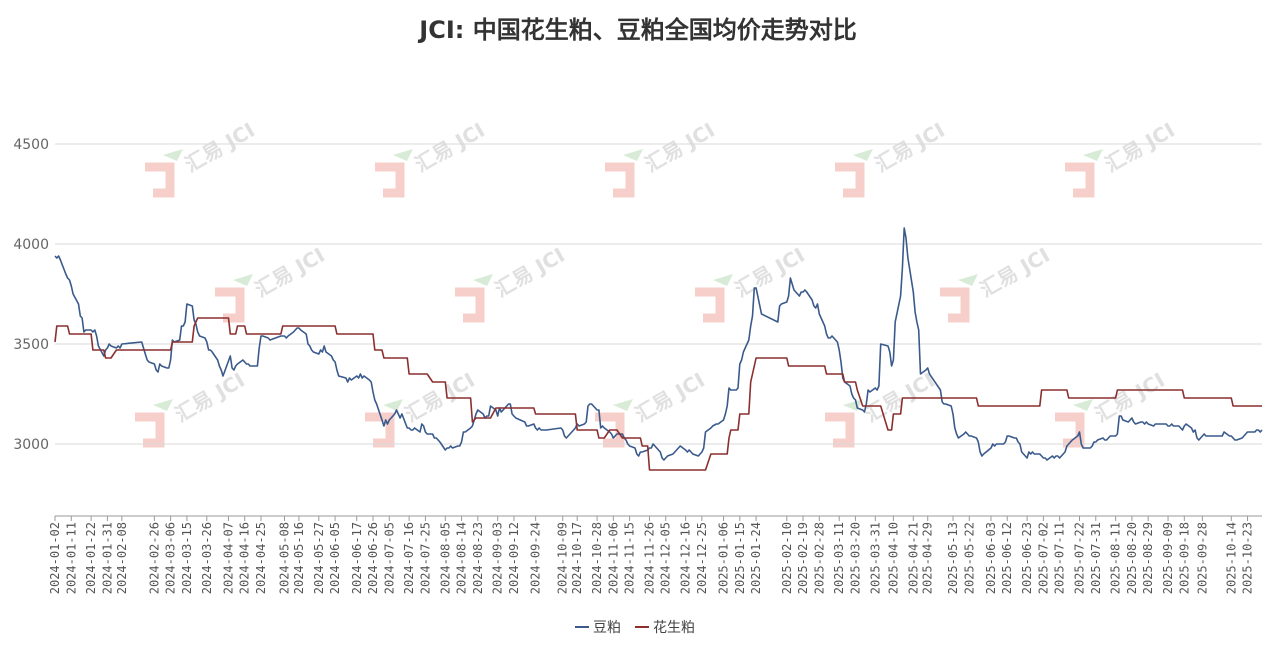 The width and height of the screenshot is (1276, 651). I want to click on x-tick-label: 2024-05-27, so click(319, 558).